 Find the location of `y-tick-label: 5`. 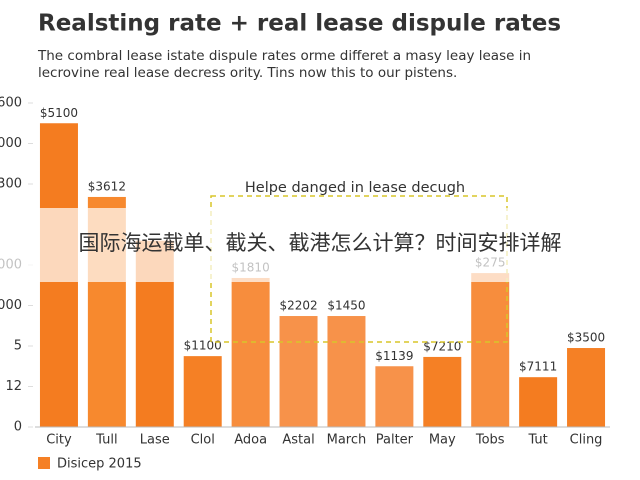

y-tick-label: 5 is located at coordinates (18, 346).